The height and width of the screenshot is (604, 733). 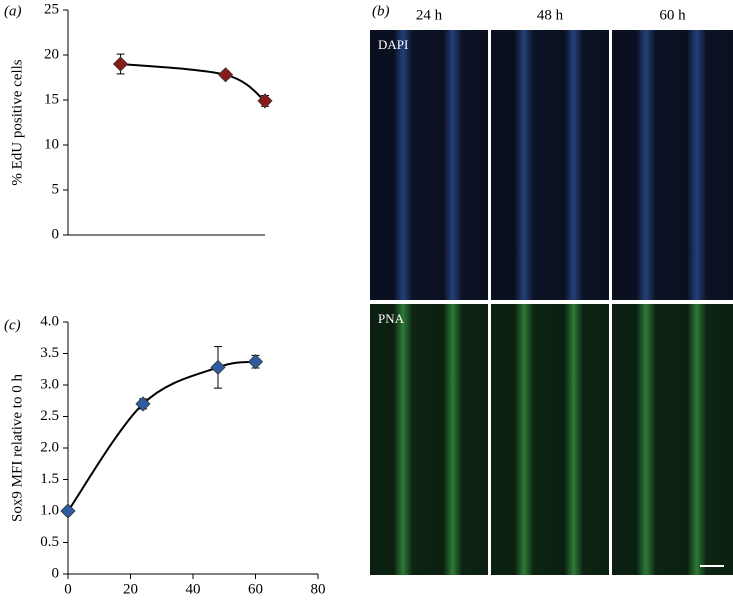 I want to click on x-tick-label: 40, so click(x=193, y=589).